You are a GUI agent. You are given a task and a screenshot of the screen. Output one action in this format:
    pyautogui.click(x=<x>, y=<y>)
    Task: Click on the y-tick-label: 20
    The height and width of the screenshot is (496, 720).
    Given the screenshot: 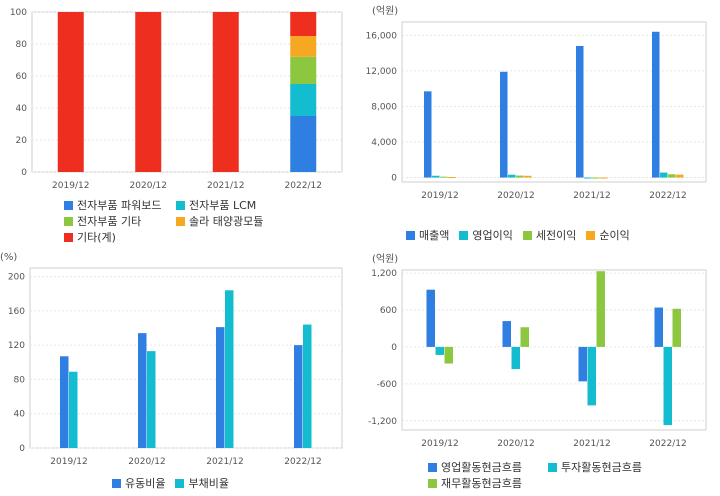 What is the action you would take?
    pyautogui.click(x=22, y=141)
    